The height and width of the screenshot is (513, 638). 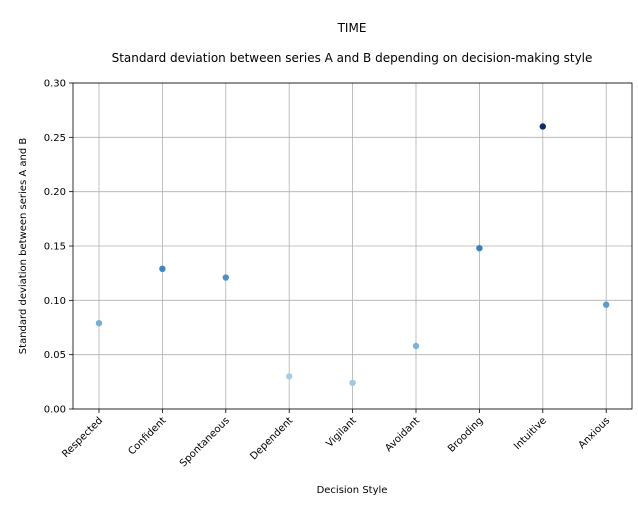 What do you see at coordinates (55, 192) in the screenshot?
I see `y-tick-label: 0.20` at bounding box center [55, 192].